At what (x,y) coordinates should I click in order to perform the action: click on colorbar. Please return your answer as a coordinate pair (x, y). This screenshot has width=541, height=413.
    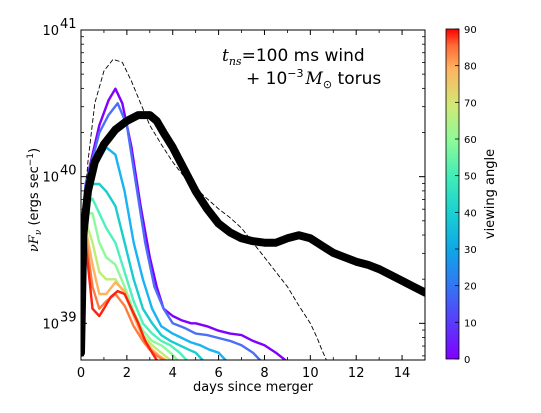
    Looking at the image, I should click on (452, 194).